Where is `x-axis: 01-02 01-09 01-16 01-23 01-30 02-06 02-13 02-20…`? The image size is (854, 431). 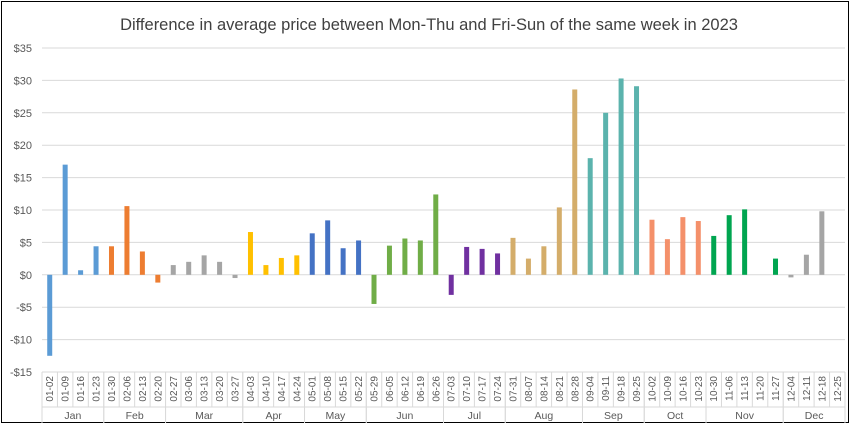
x-axis: 01-02 01-09 01-16 01-23 01-30 02-06 02-13 02-20… is located at coordinates (443, 397).